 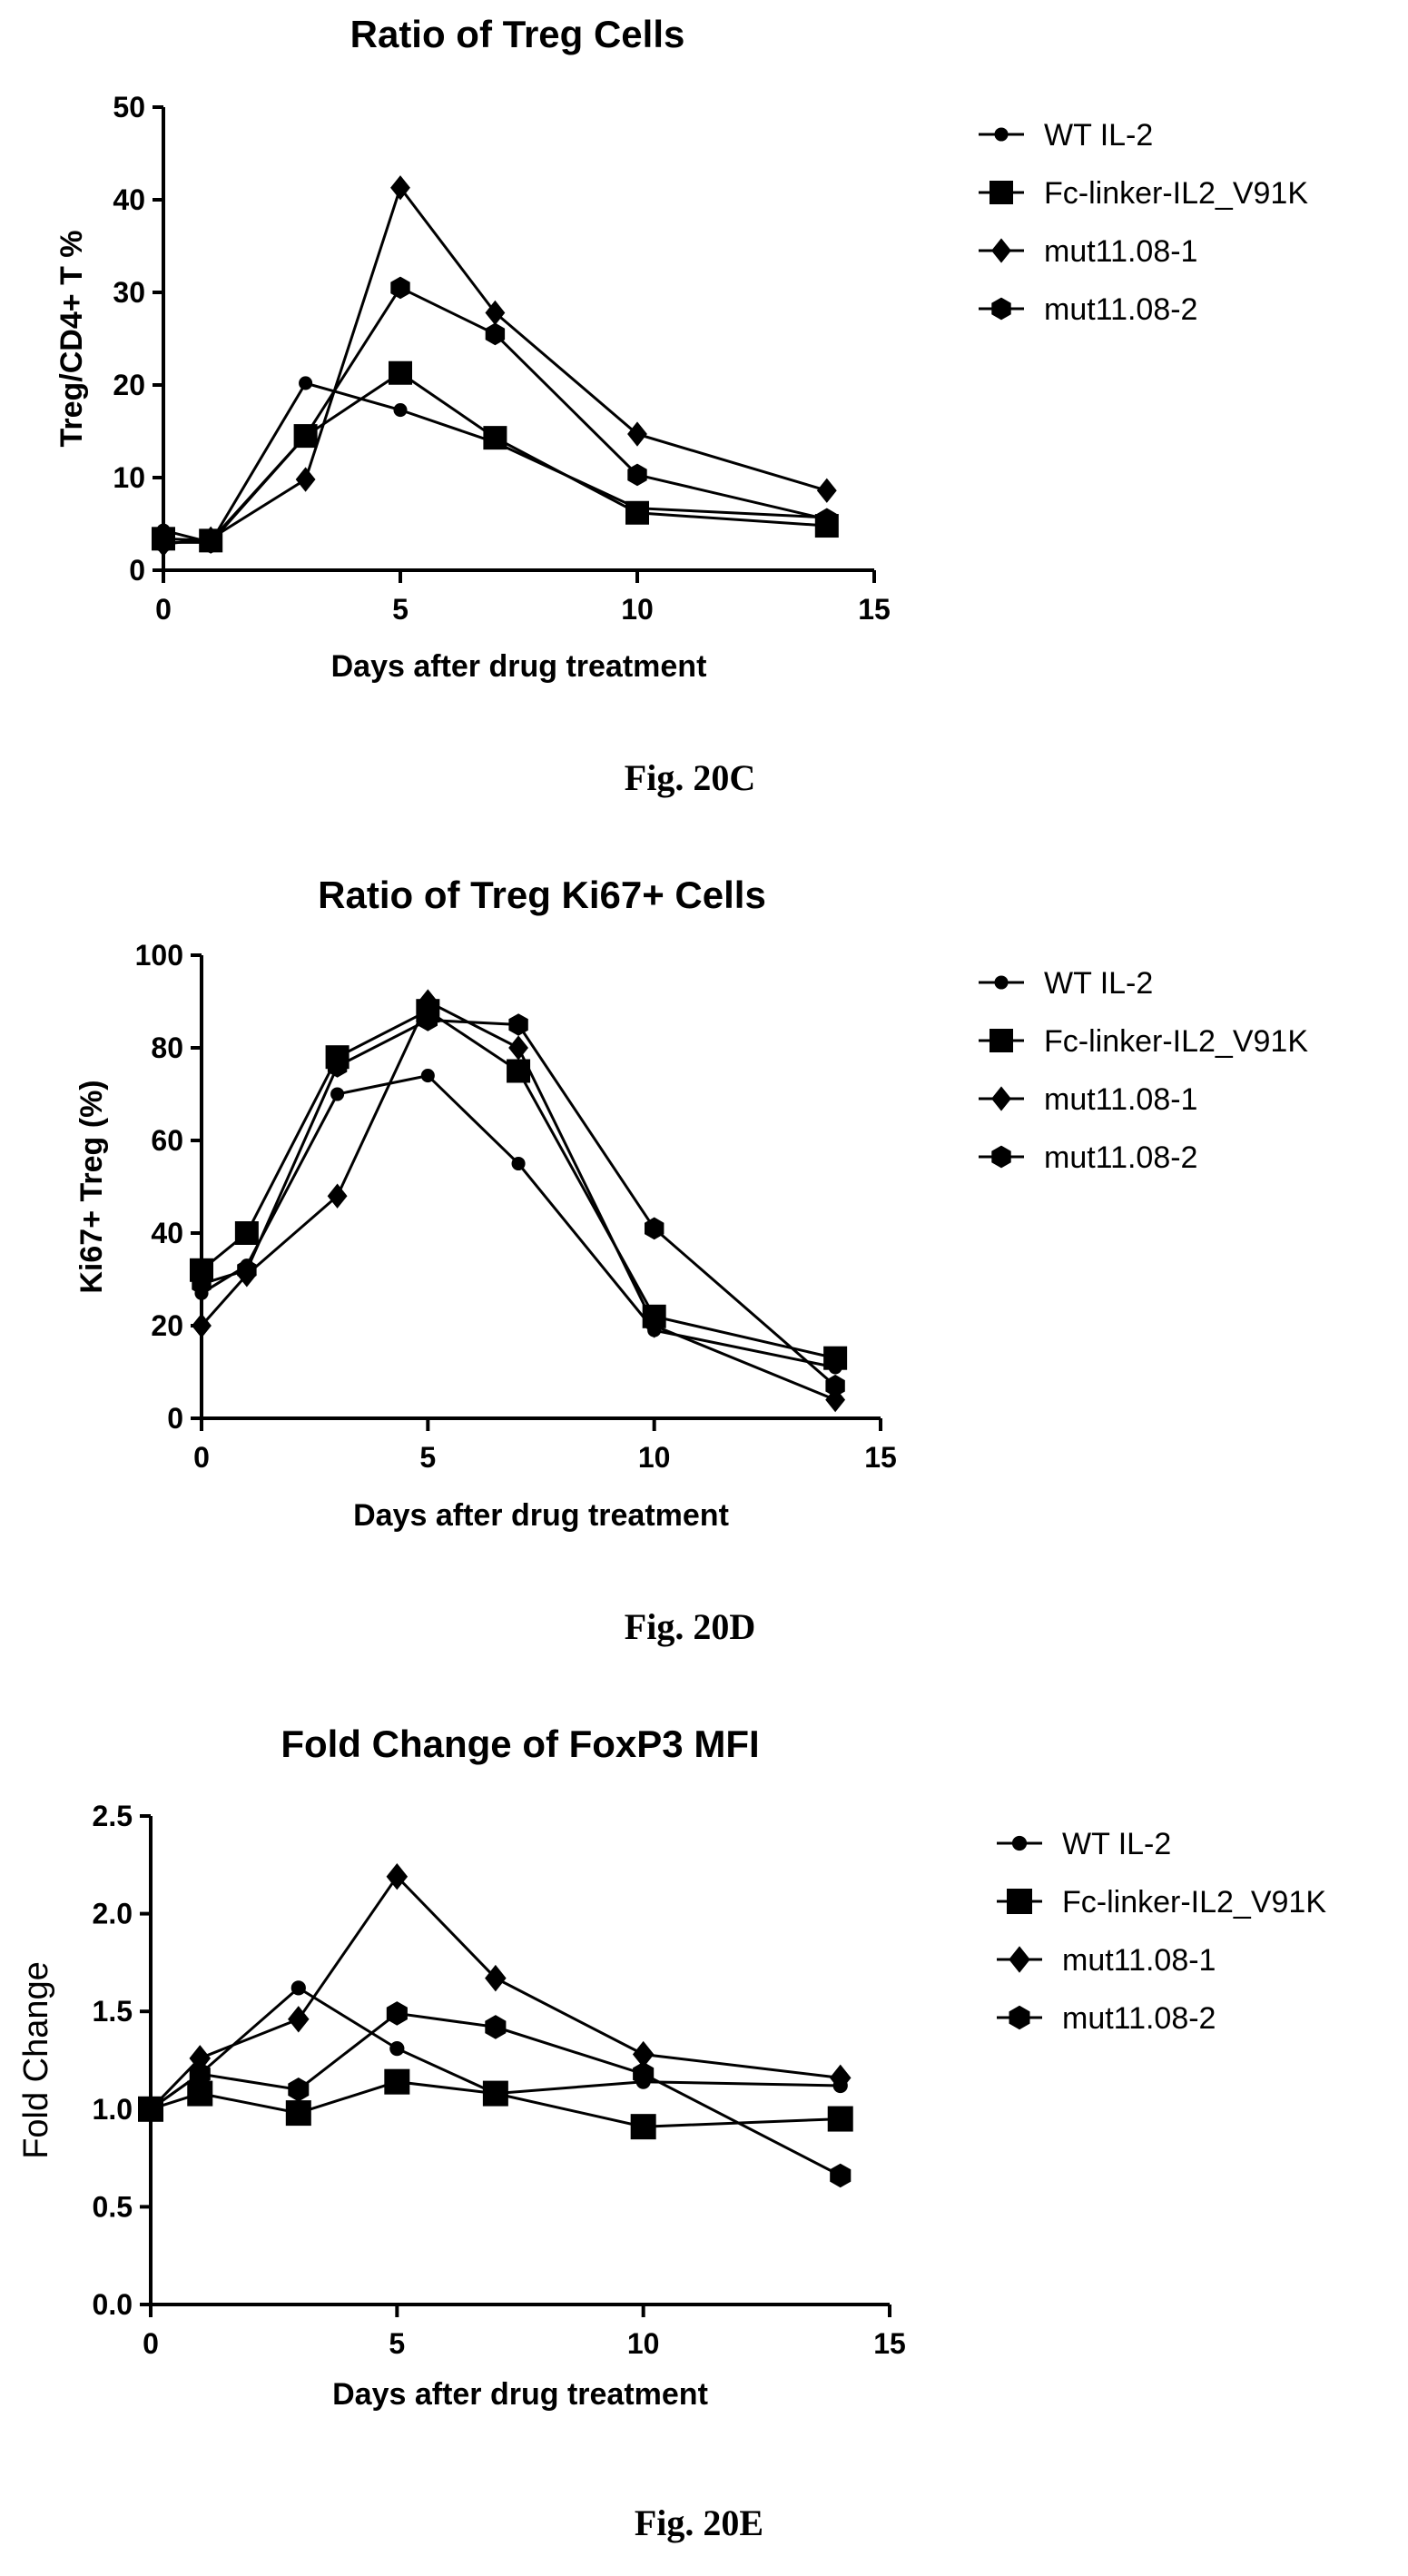 I want to click on y-tick-label: 2.0, so click(x=113, y=1914).